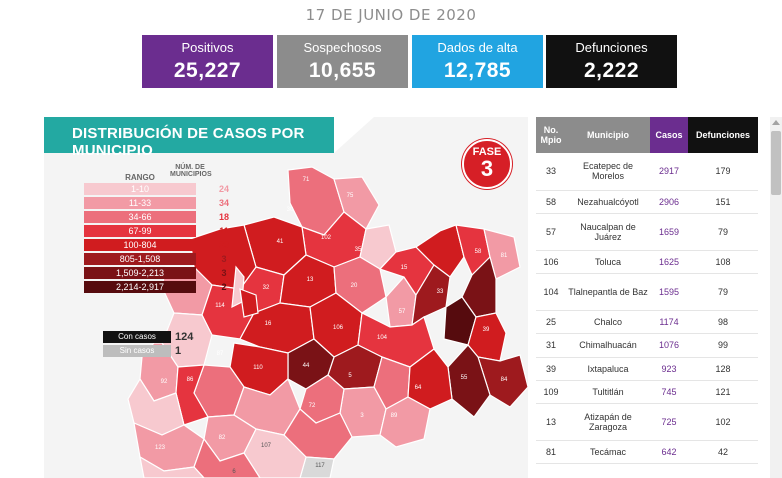  What do you see at coordinates (207, 47) in the screenshot?
I see `stat-label: Positivos` at bounding box center [207, 47].